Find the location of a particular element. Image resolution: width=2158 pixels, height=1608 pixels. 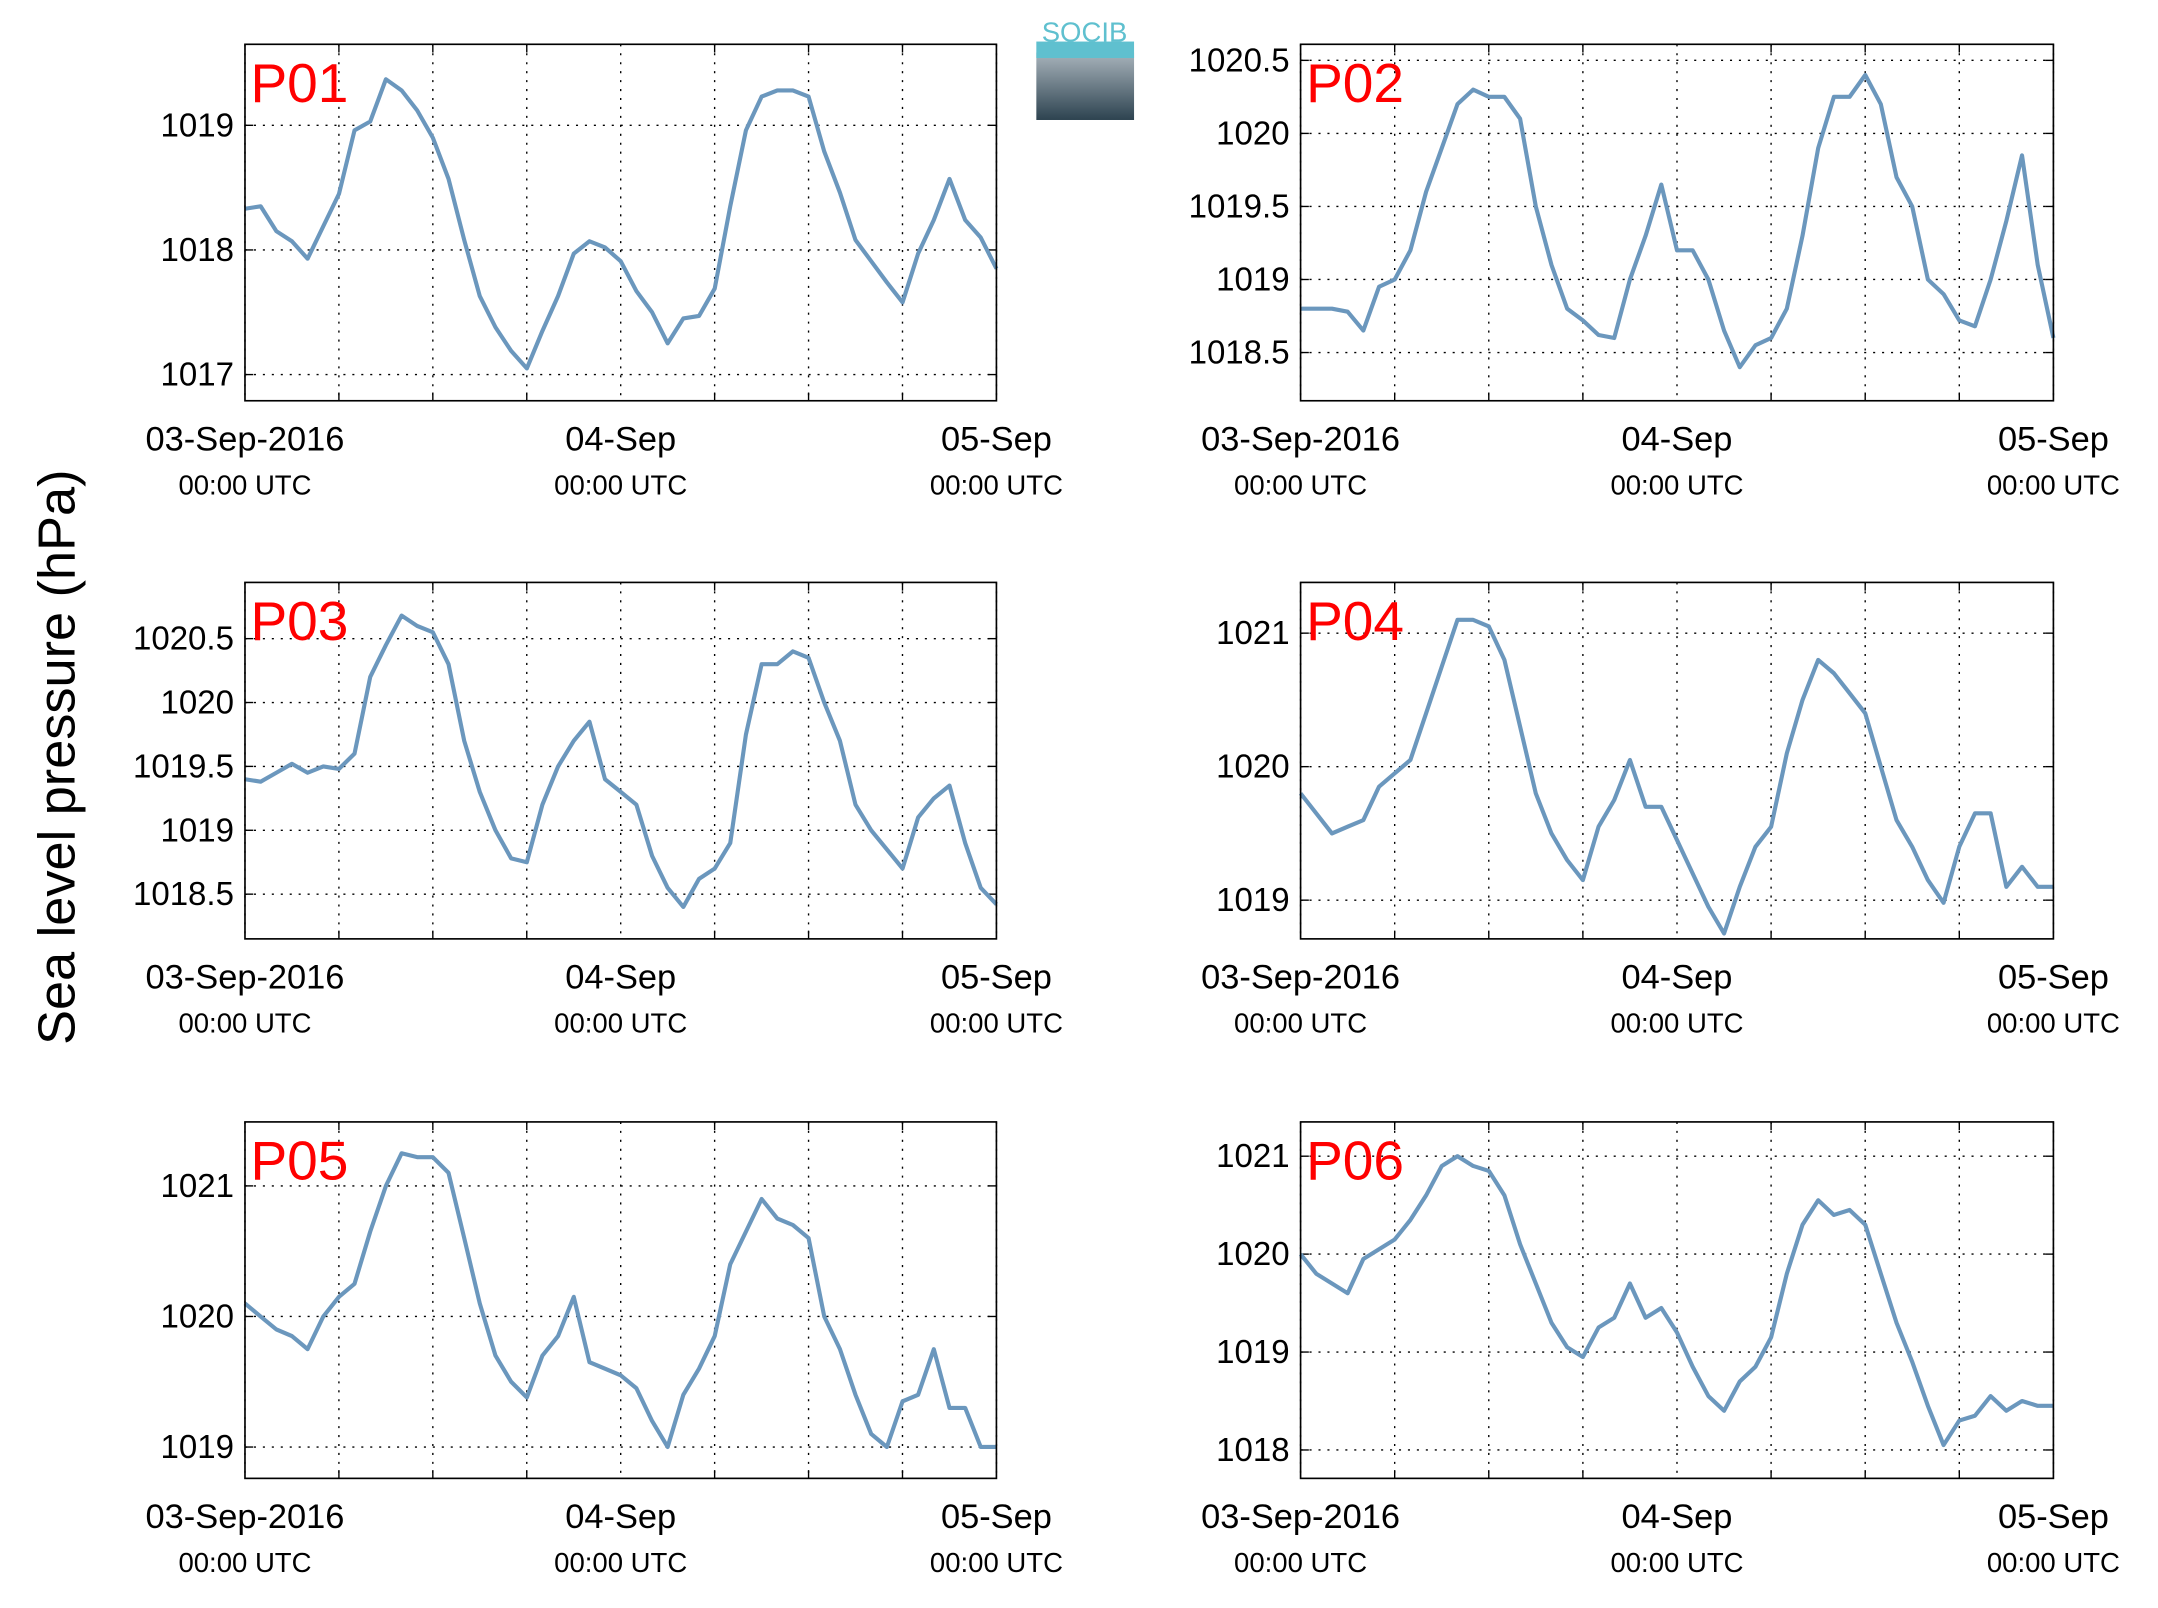

logo-band is located at coordinates (1085, 50).